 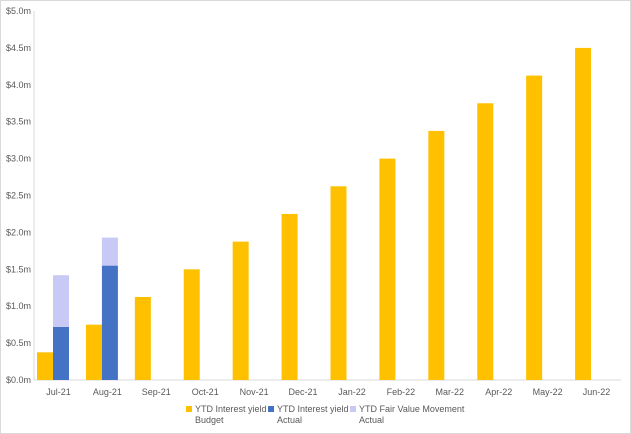 I want to click on x-tick-label: Nov-21, so click(x=254, y=392).